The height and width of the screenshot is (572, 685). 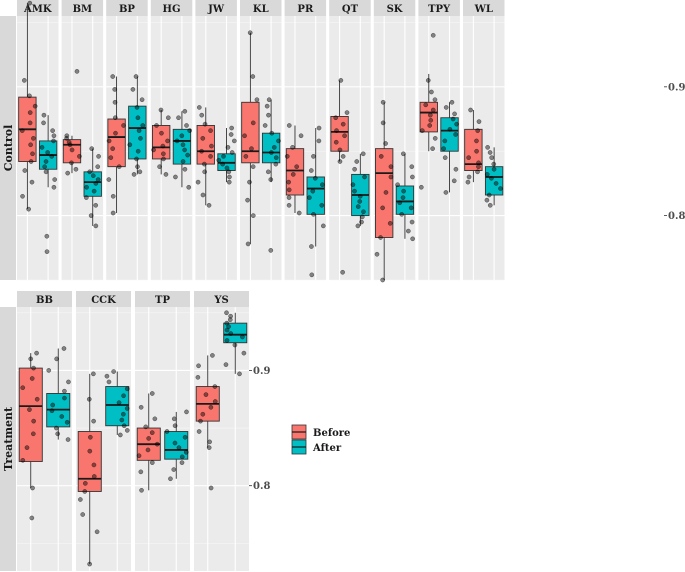 What do you see at coordinates (8, 148) in the screenshot?
I see `row-strip-label-control: Control` at bounding box center [8, 148].